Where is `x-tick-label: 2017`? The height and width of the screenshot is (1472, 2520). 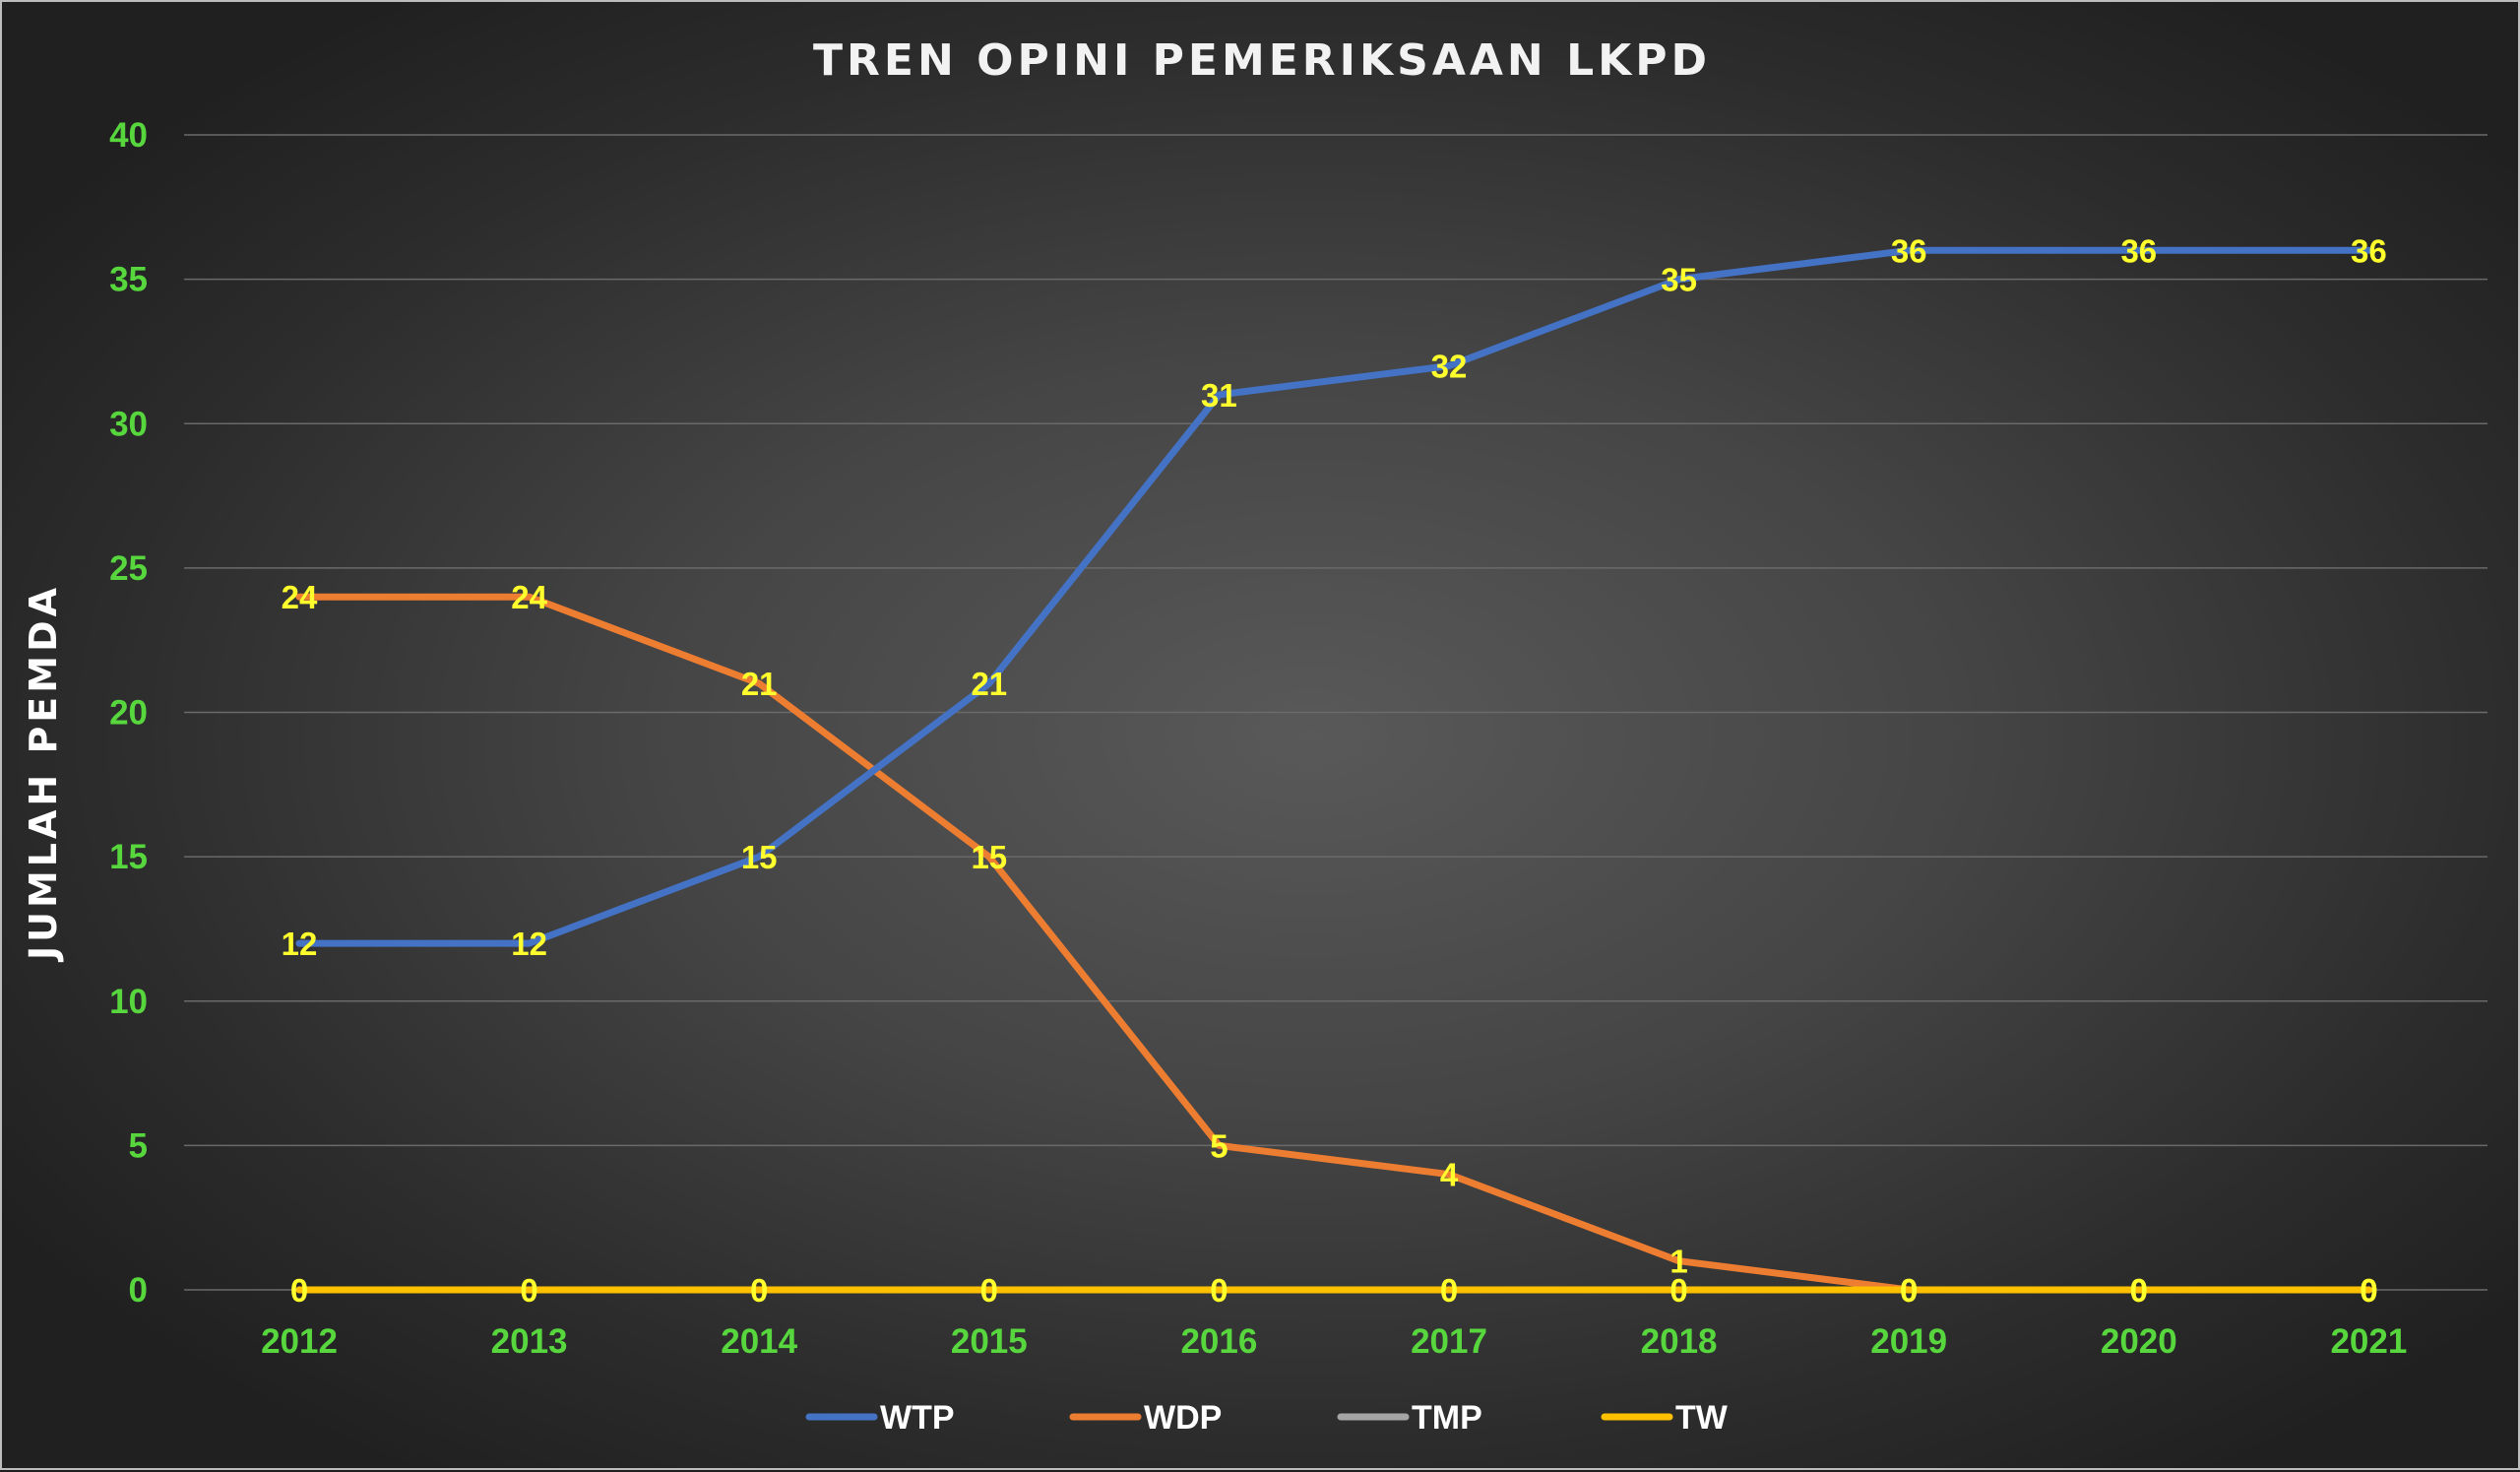
x-tick-label: 2017 is located at coordinates (1449, 1341).